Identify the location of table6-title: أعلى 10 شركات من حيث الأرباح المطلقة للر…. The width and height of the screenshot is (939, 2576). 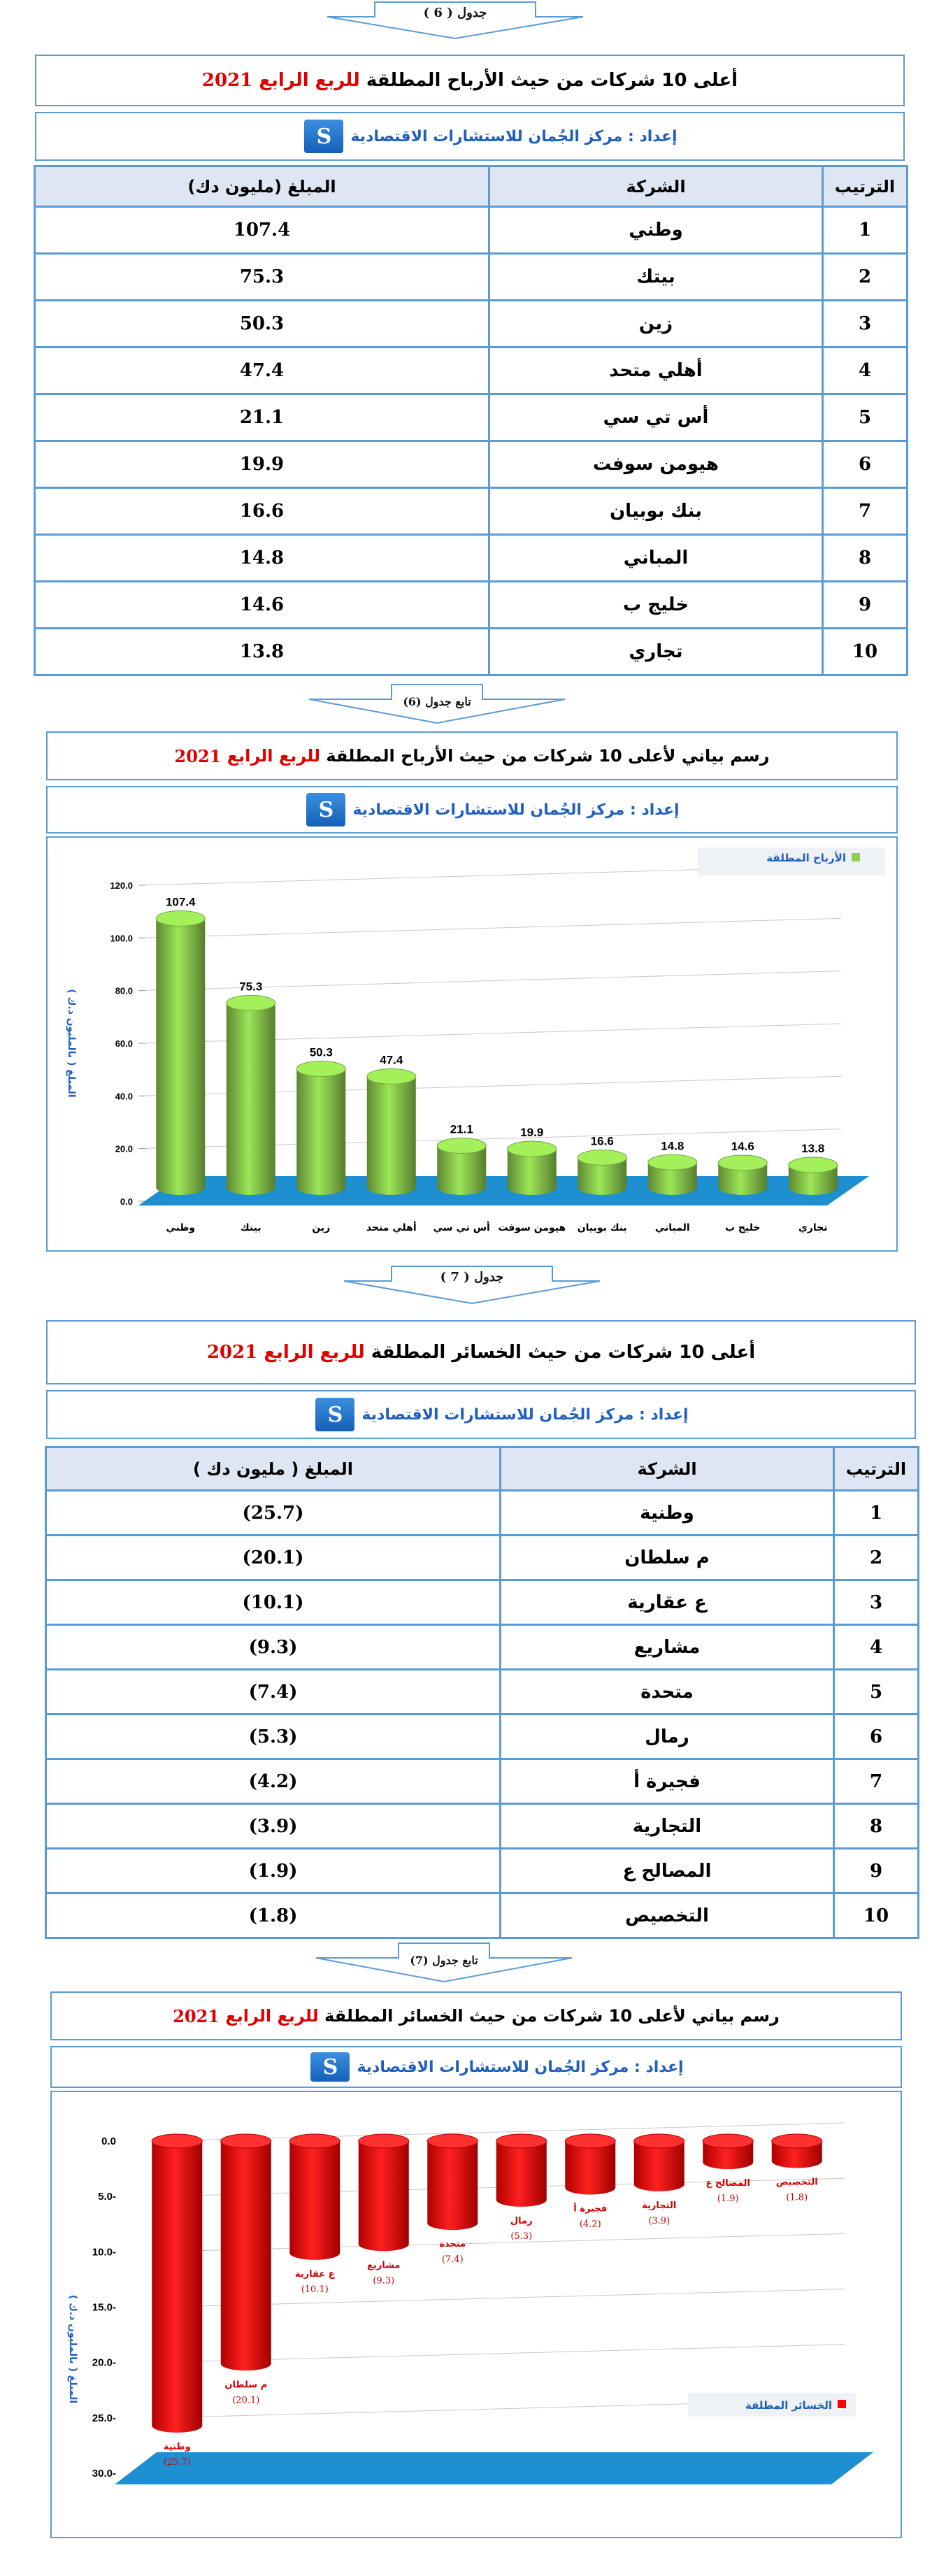
(470, 80).